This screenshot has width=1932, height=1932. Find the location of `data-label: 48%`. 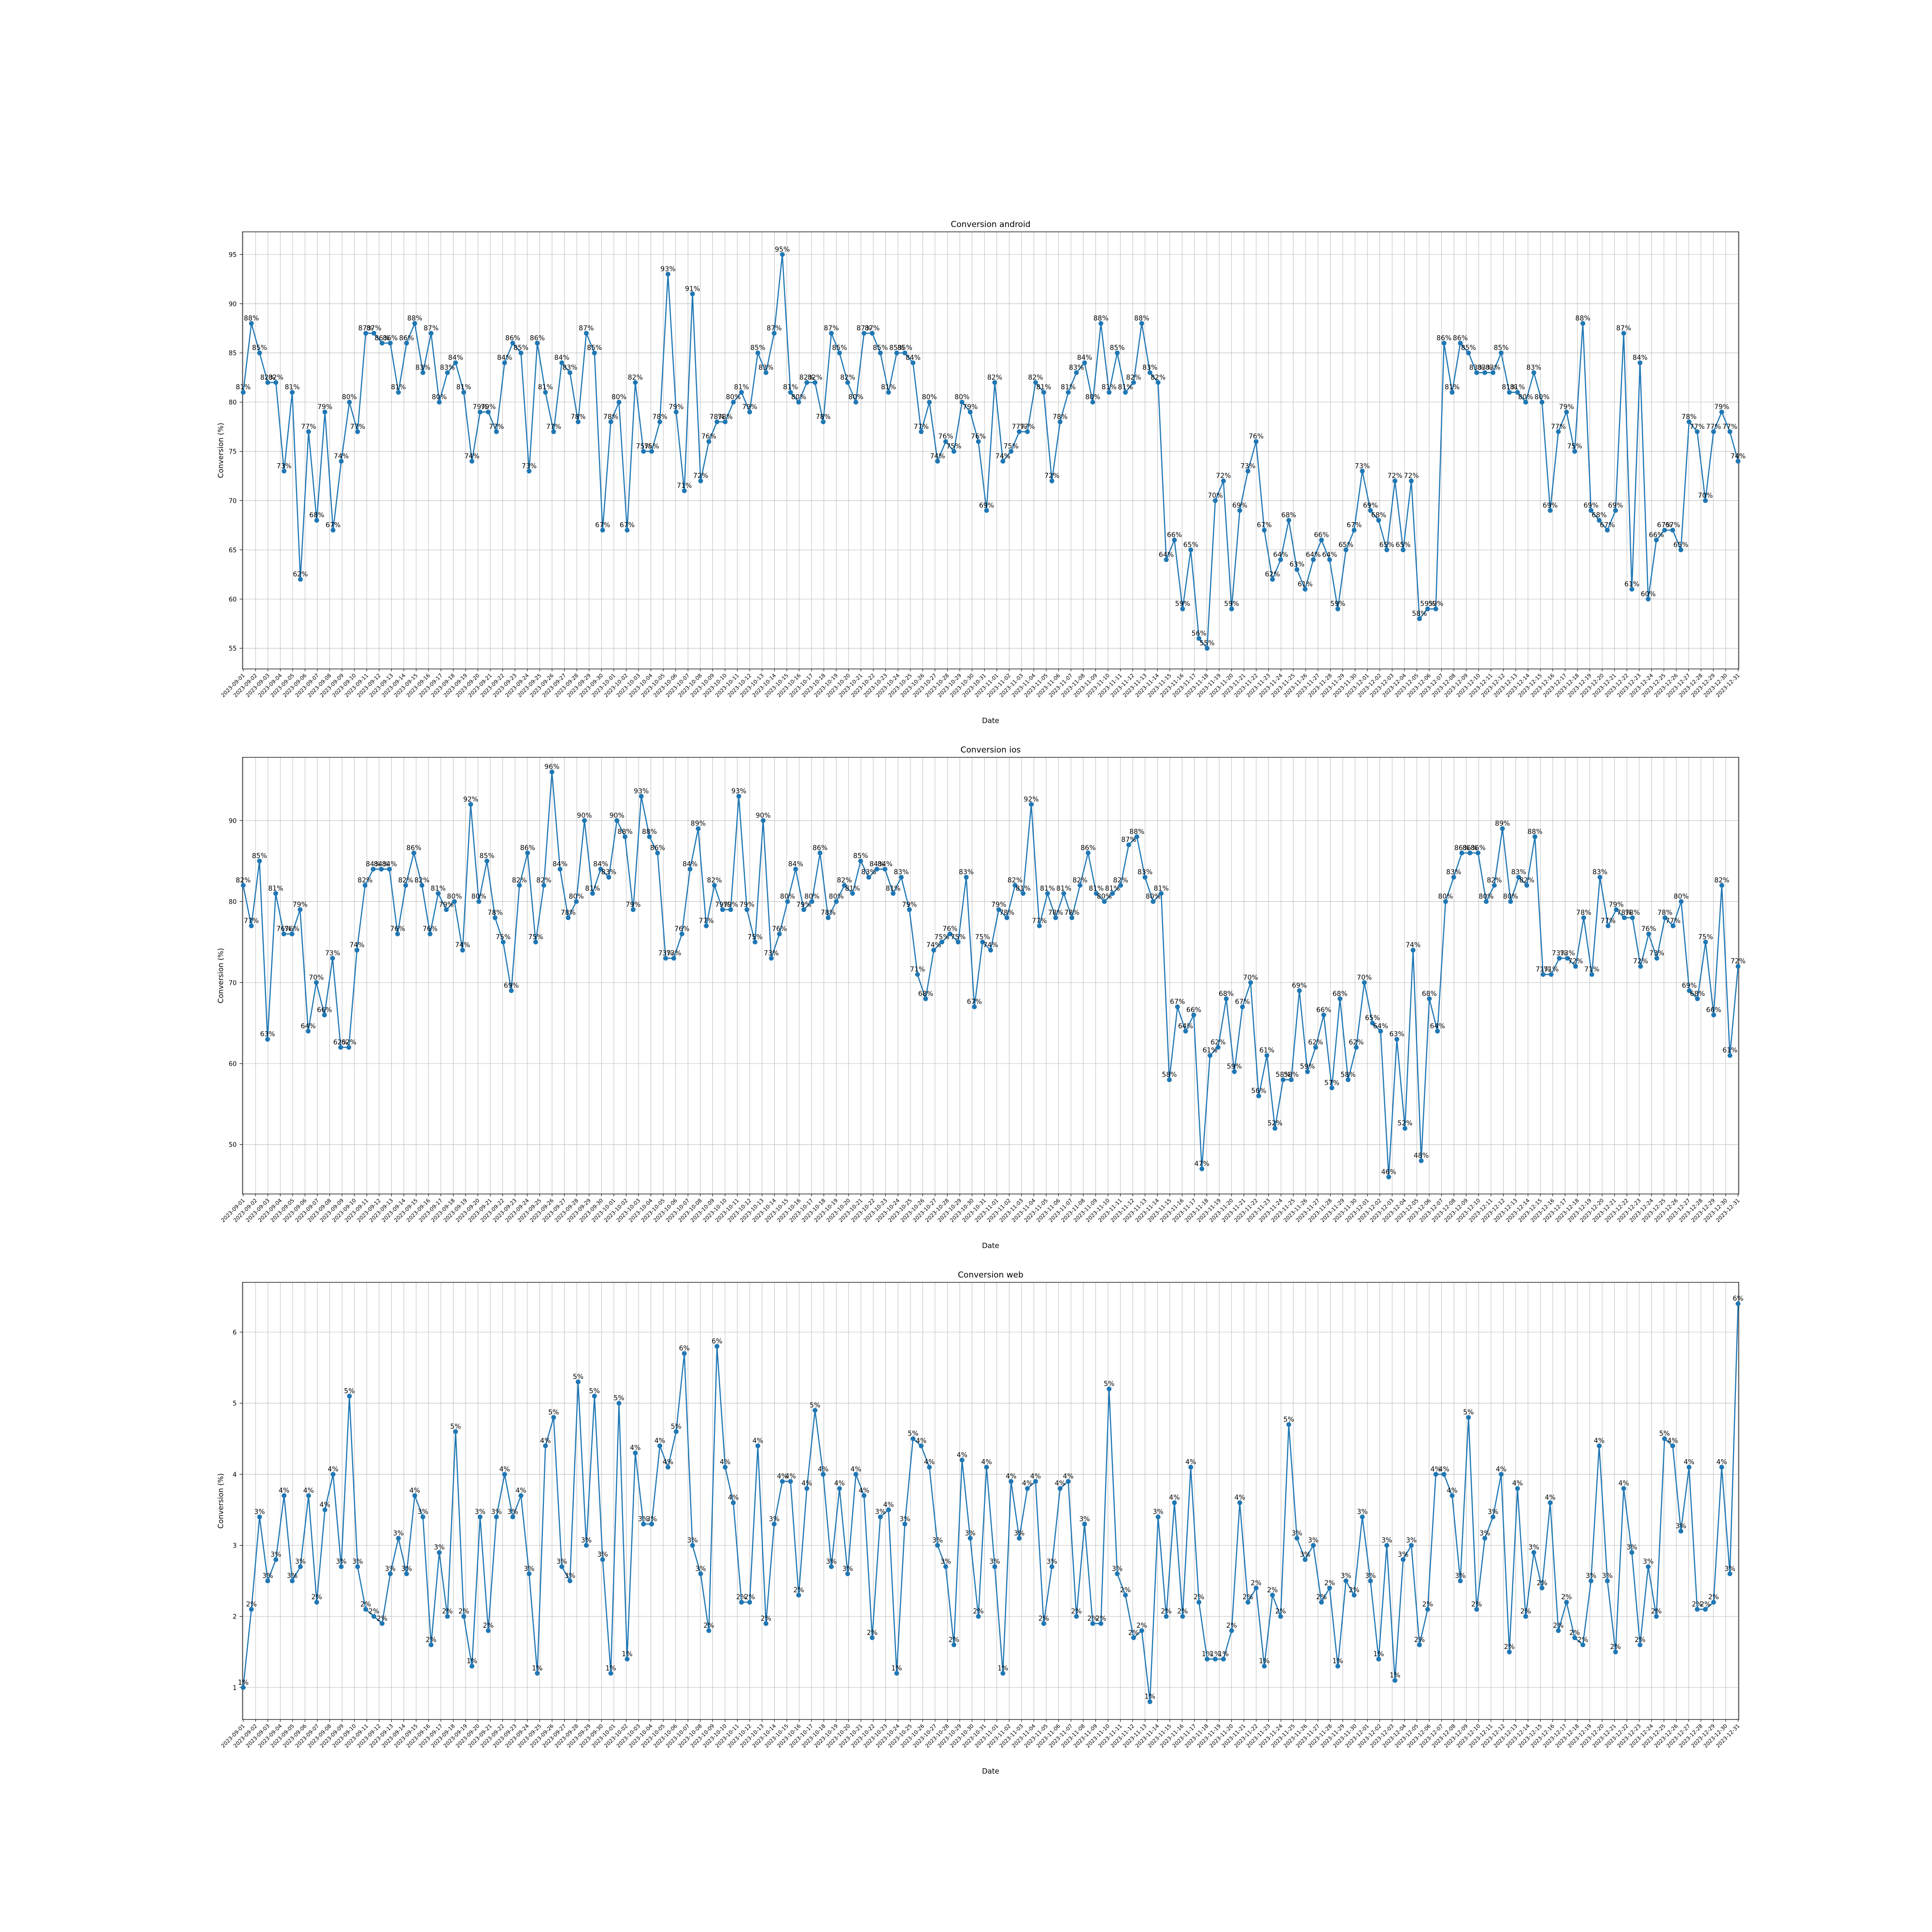

data-label: 48% is located at coordinates (1421, 1156).